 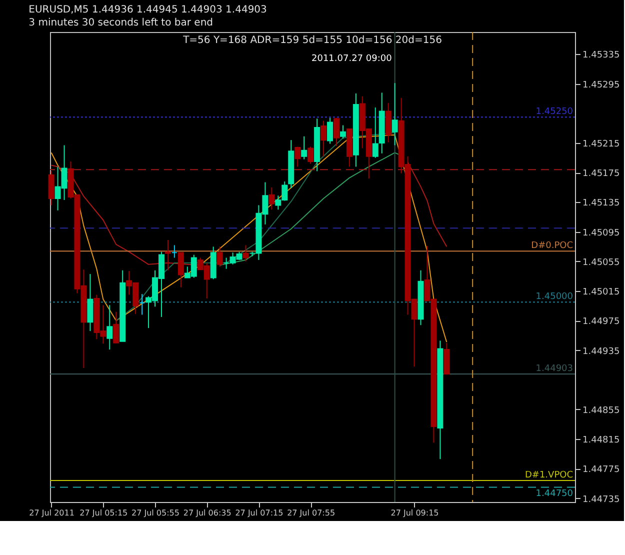 What do you see at coordinates (601, 85) in the screenshot?
I see `y-tick-label: 1.45295` at bounding box center [601, 85].